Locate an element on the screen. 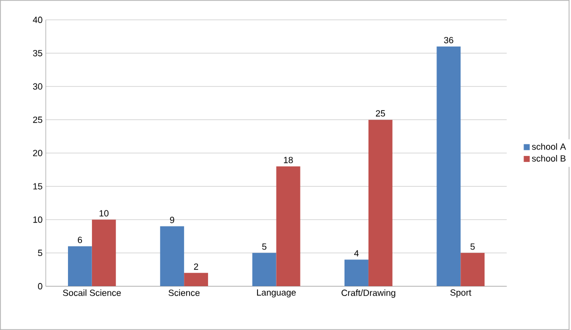  x-tick-label: Language is located at coordinates (276, 293).